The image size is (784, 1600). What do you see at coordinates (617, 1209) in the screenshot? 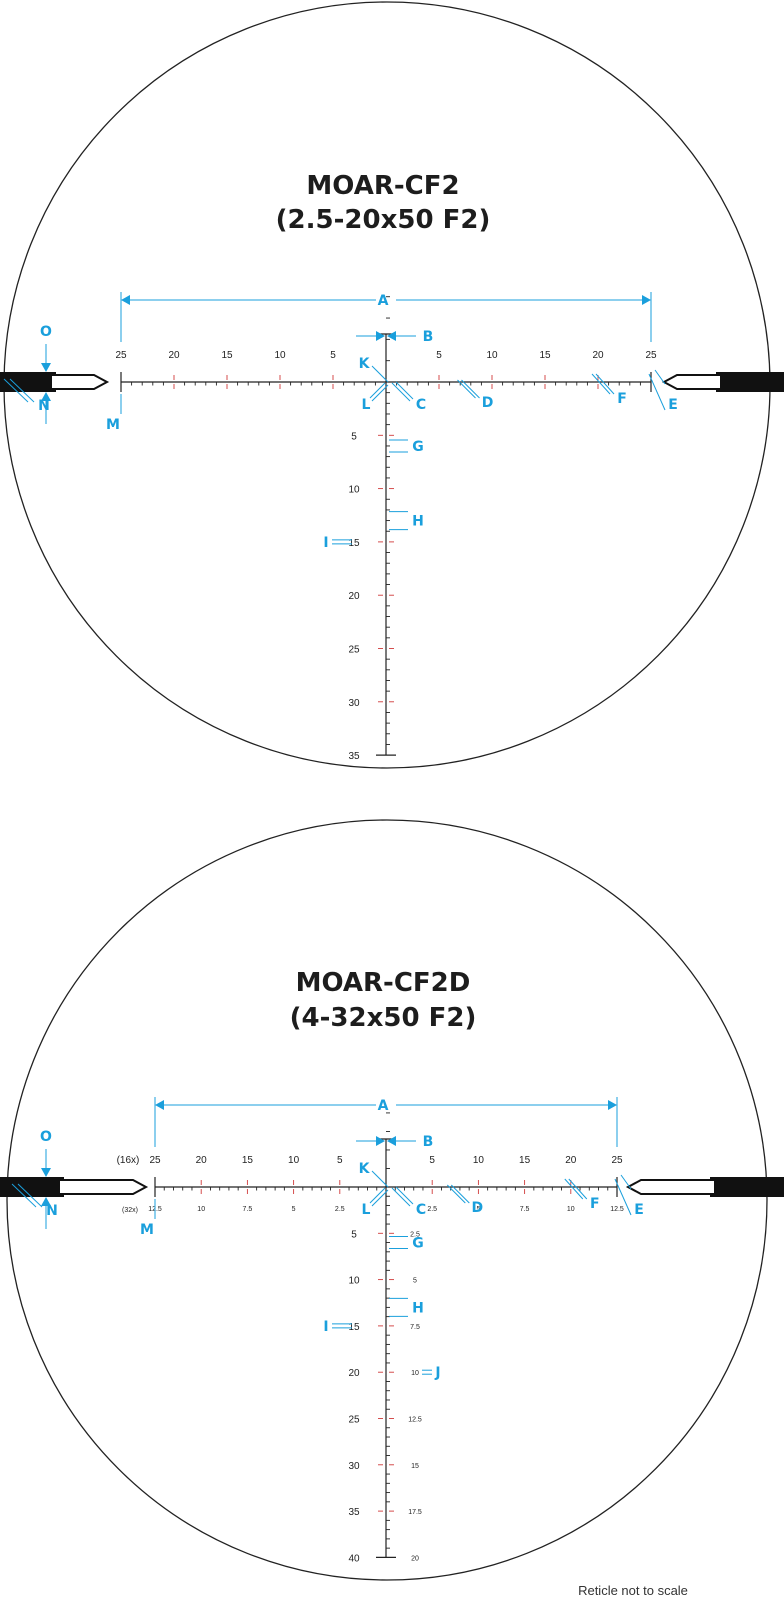
I see `hold-label-right-low: 12.5` at bounding box center [617, 1209].